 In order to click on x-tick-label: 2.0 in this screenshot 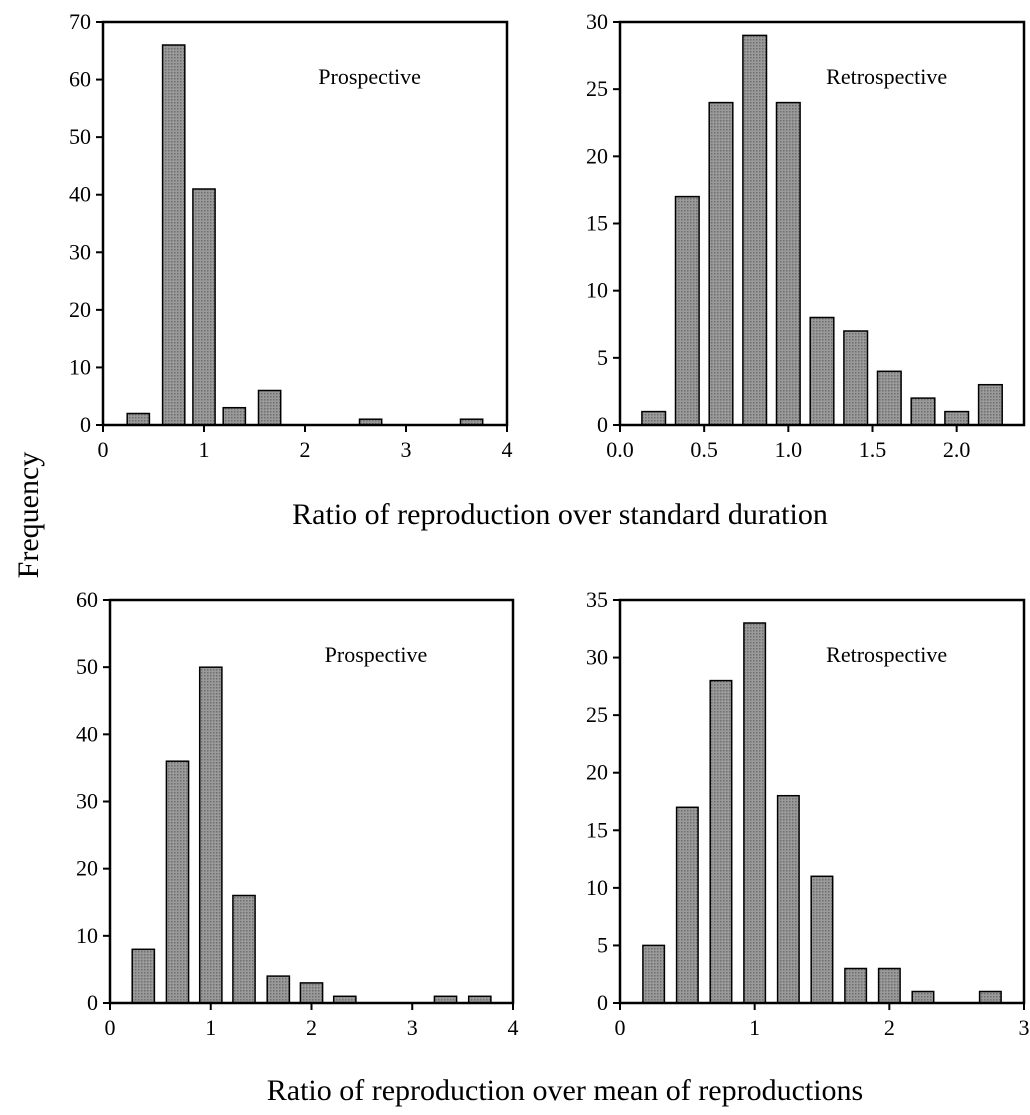, I will do `click(957, 449)`.